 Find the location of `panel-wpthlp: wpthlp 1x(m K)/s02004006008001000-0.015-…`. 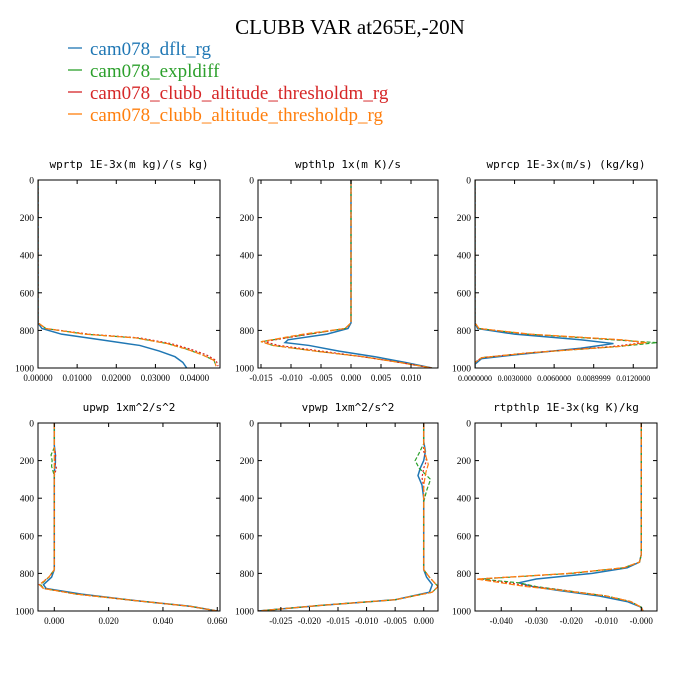

panel-wpthlp: wpthlp 1x(m K)/s02004006008001000-0.015-… is located at coordinates (337, 270).